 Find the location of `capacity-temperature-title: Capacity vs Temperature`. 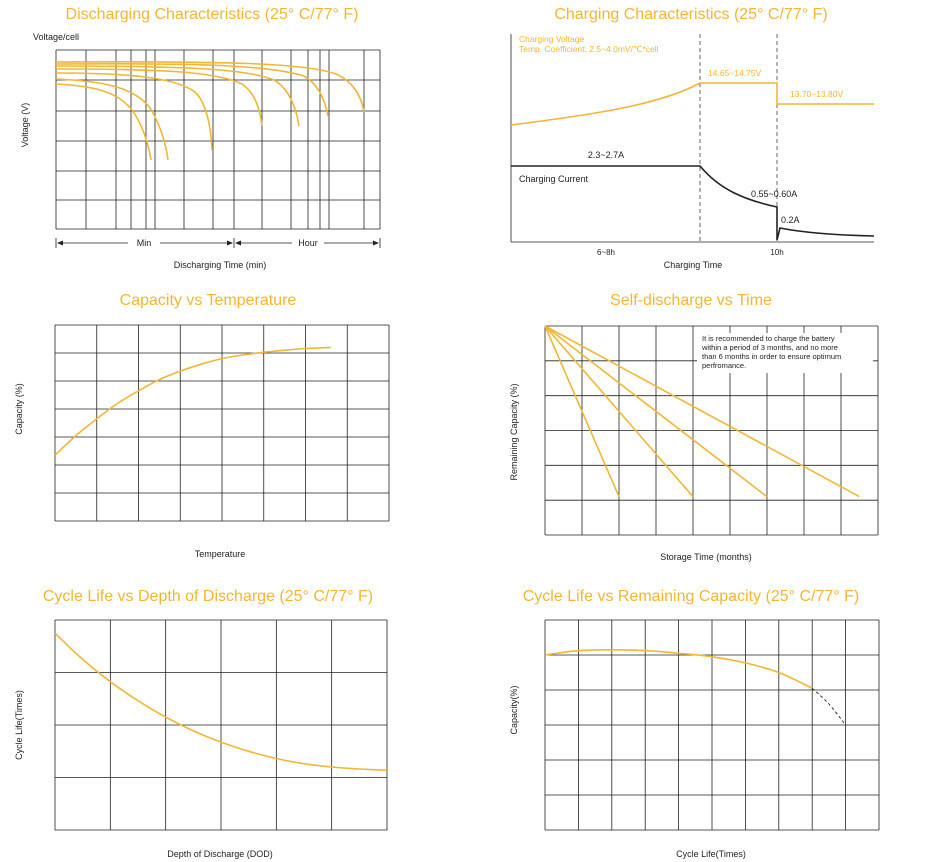

capacity-temperature-title: Capacity vs Temperature is located at coordinates (208, 300).